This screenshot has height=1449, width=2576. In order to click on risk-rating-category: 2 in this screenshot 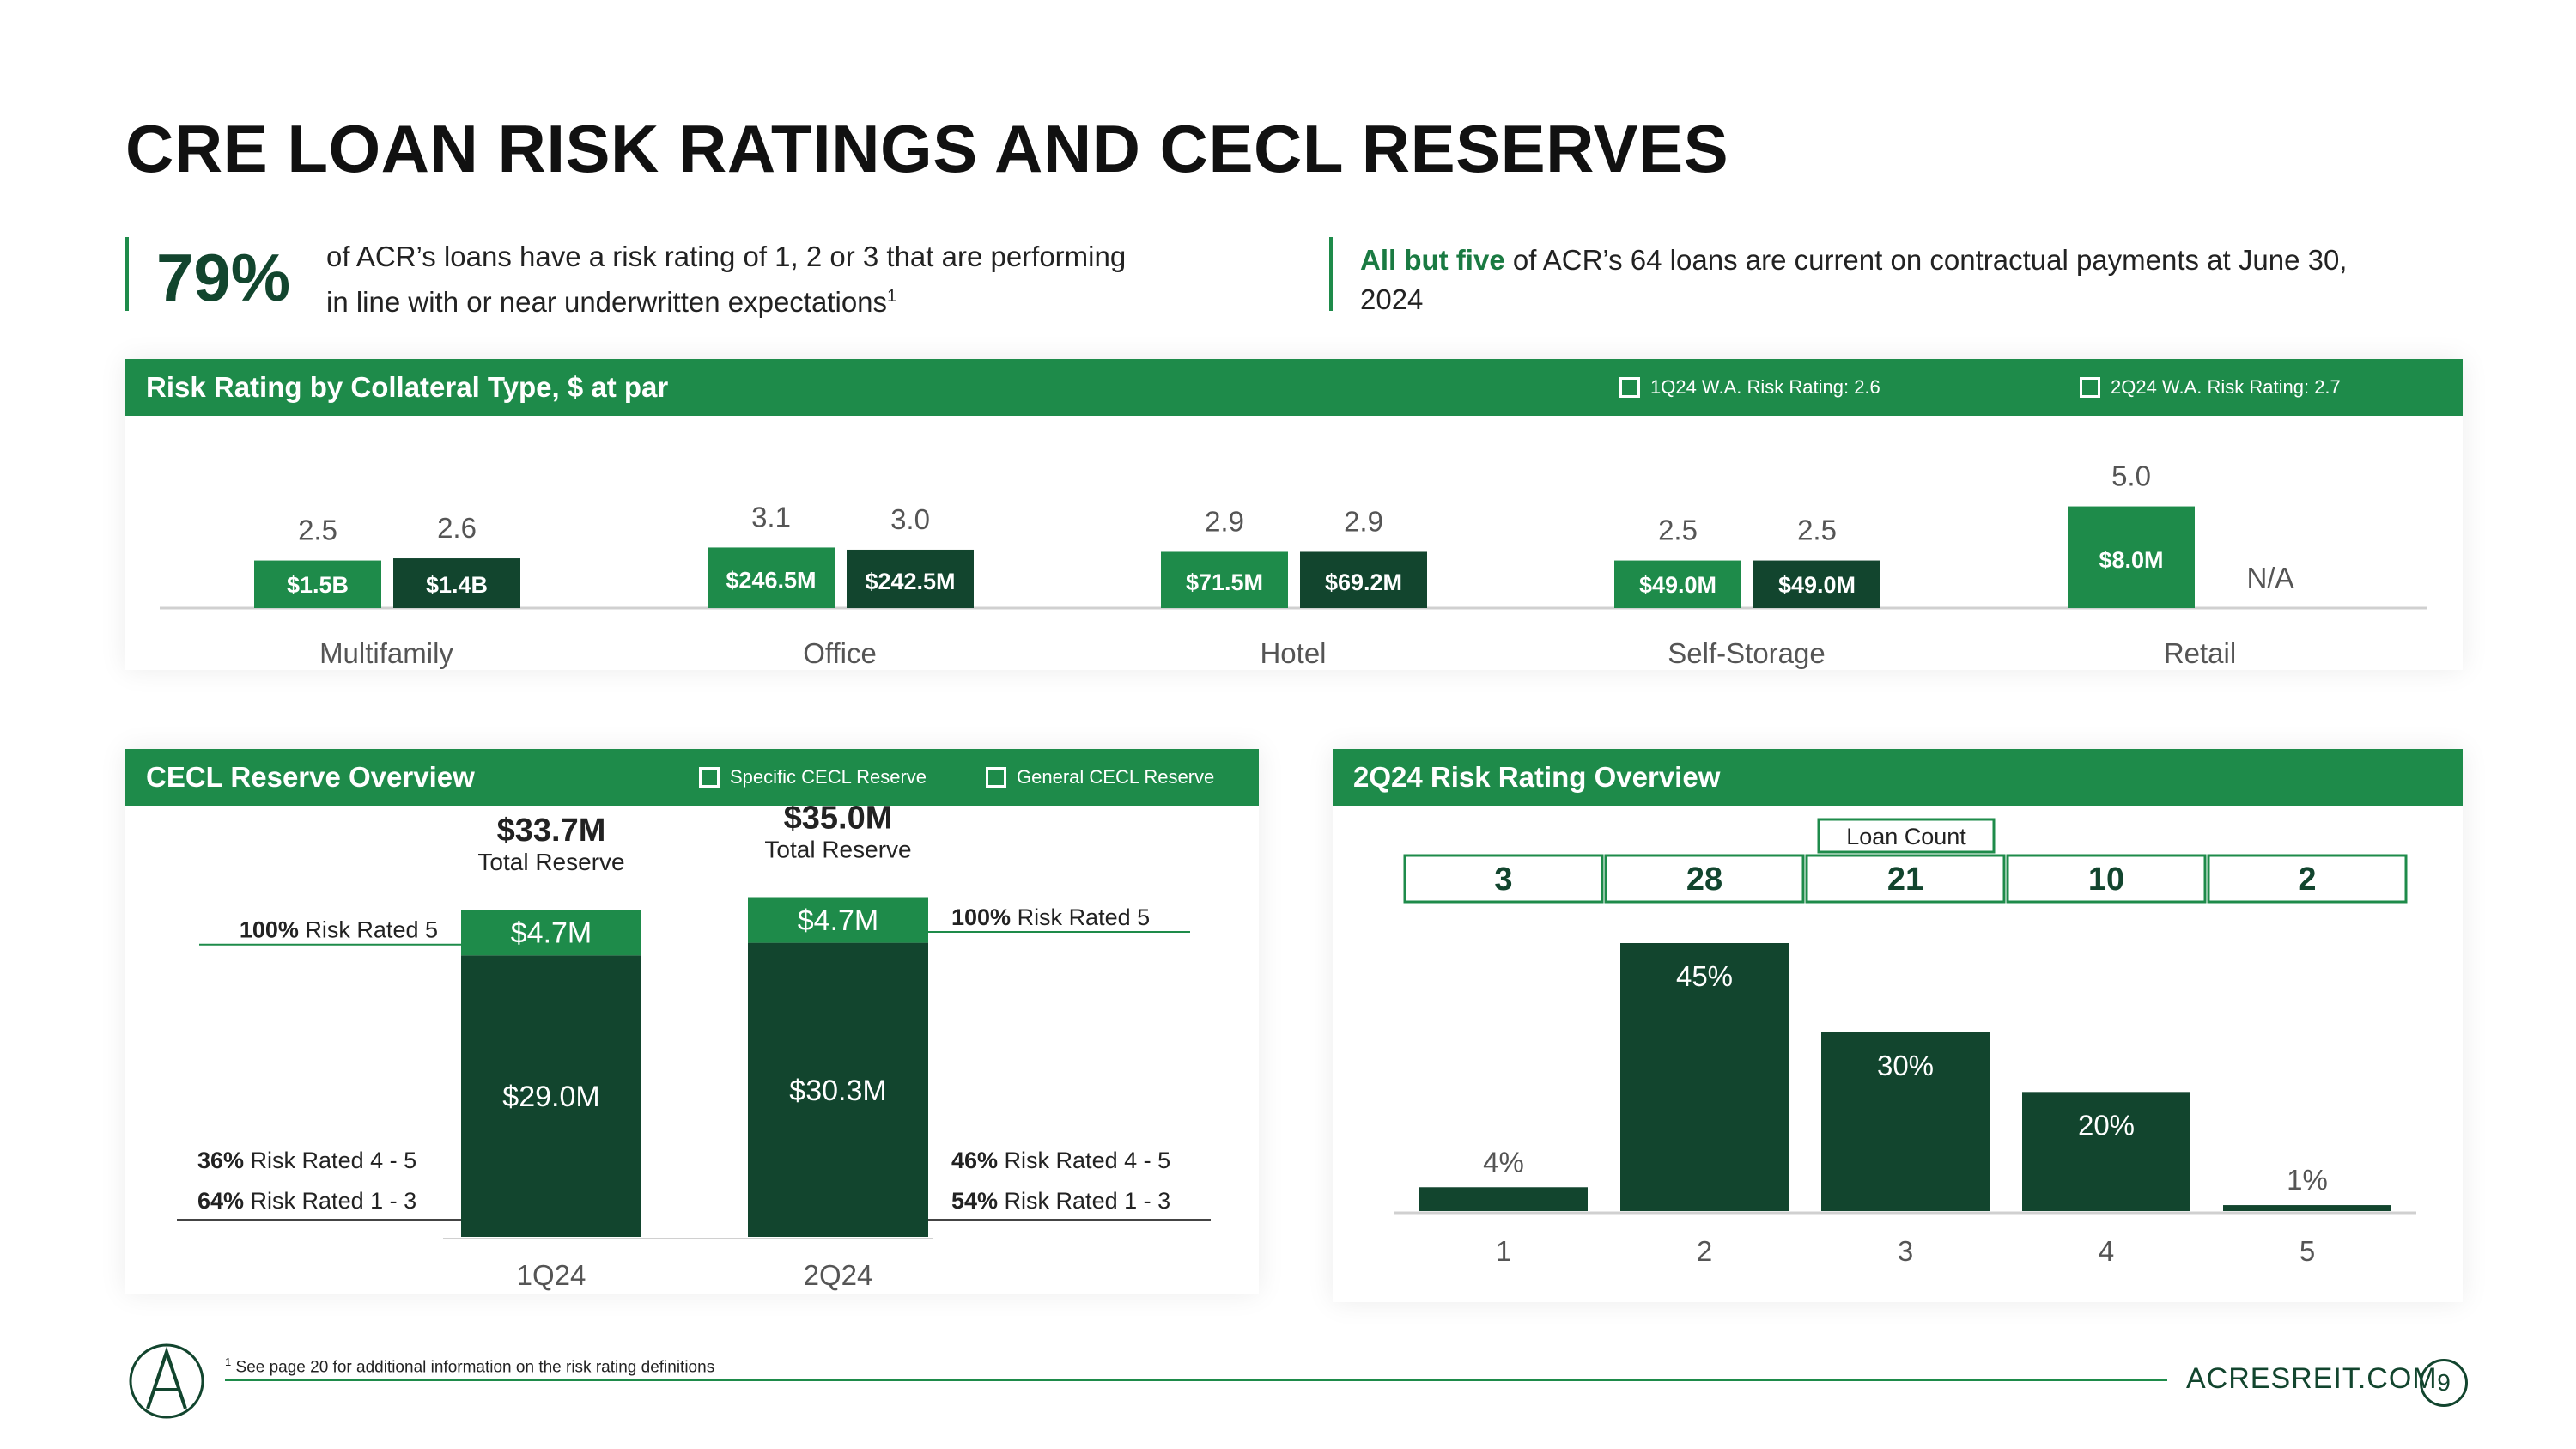, I will do `click(1704, 1251)`.